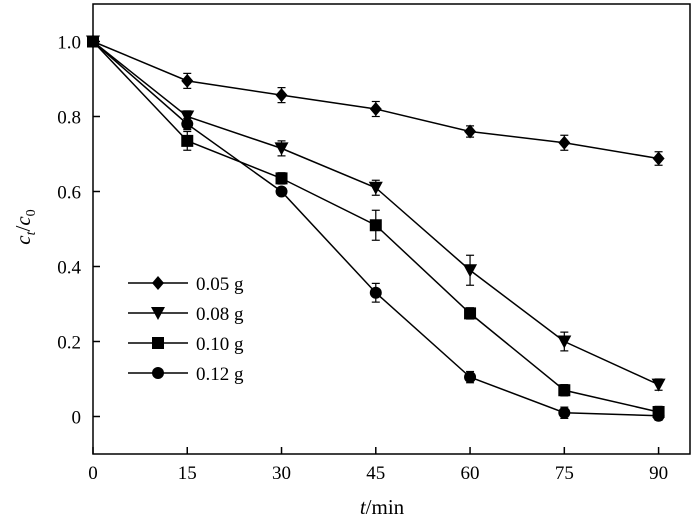 This screenshot has height=520, width=700. What do you see at coordinates (187, 473) in the screenshot?
I see `x-tick-label: 15` at bounding box center [187, 473].